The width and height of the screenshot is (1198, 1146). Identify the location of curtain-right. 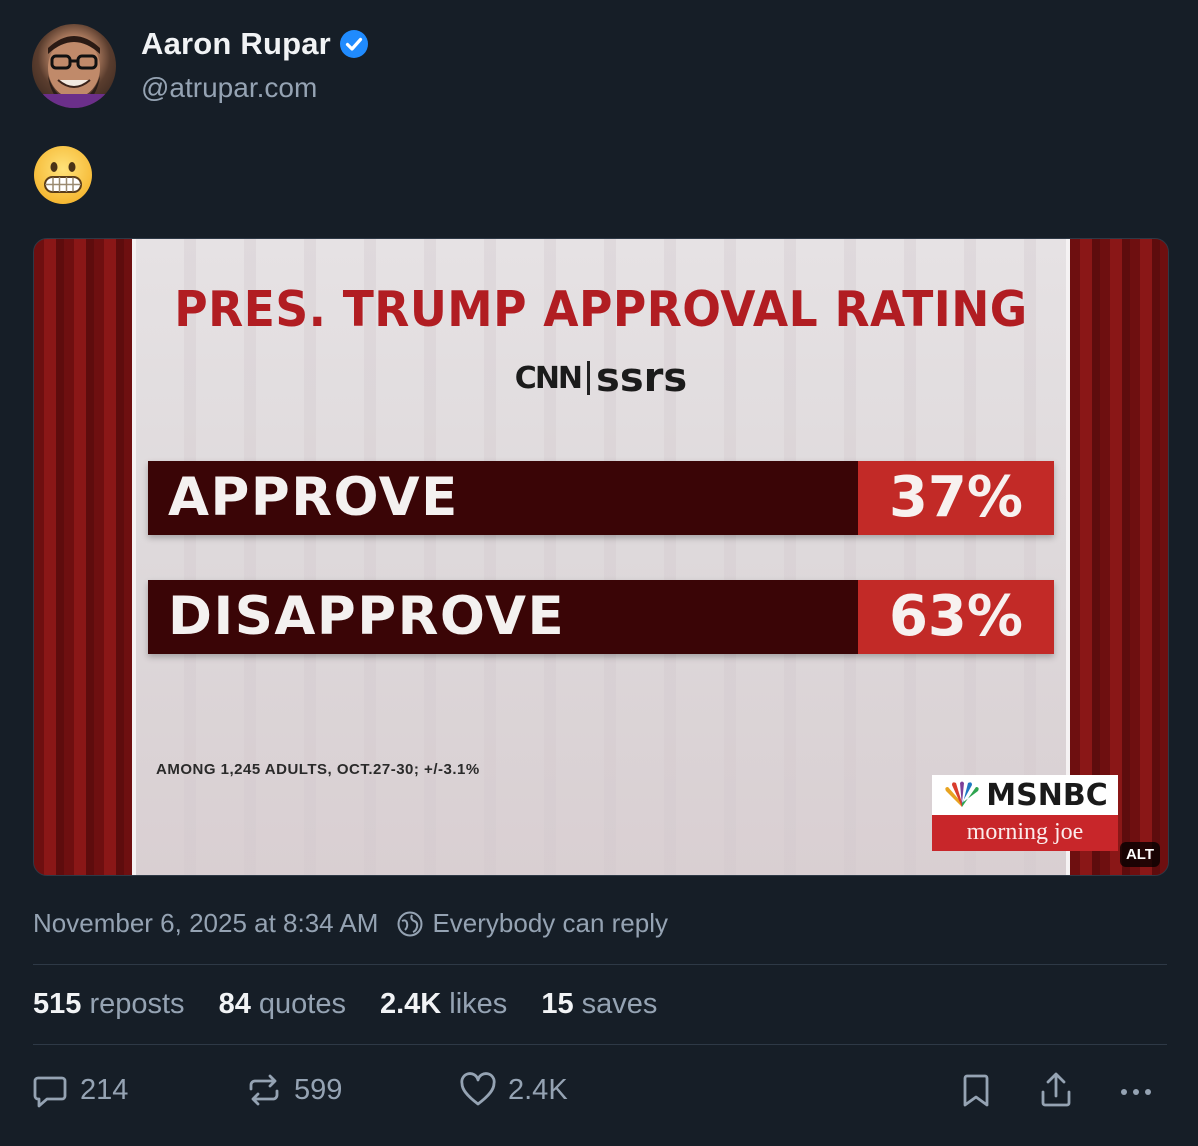
(1119, 557).